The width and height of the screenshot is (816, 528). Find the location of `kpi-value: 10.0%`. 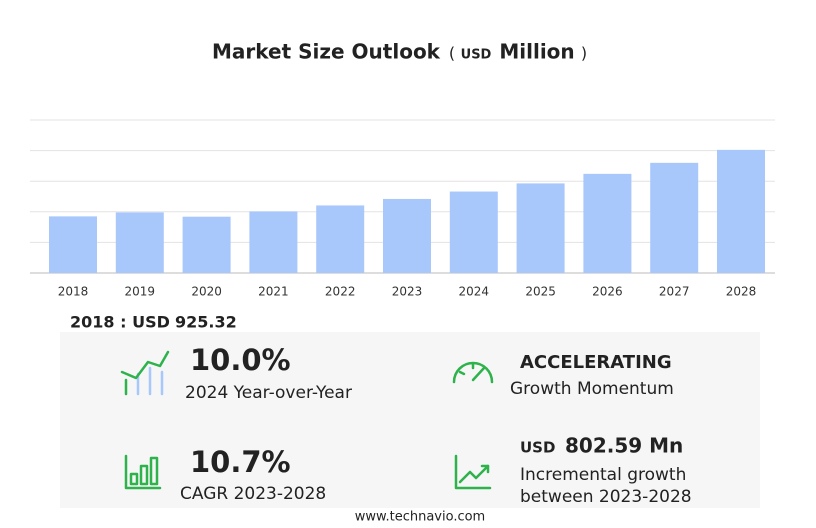

kpi-value: 10.0% is located at coordinates (240, 360).